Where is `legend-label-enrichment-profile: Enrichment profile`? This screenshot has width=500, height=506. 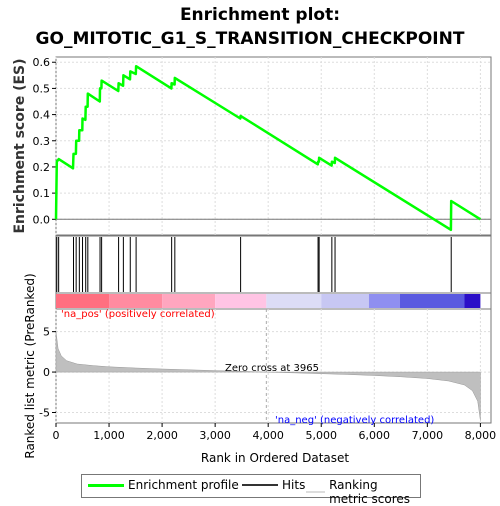 legend-label-enrichment-profile: Enrichment profile is located at coordinates (183, 485).